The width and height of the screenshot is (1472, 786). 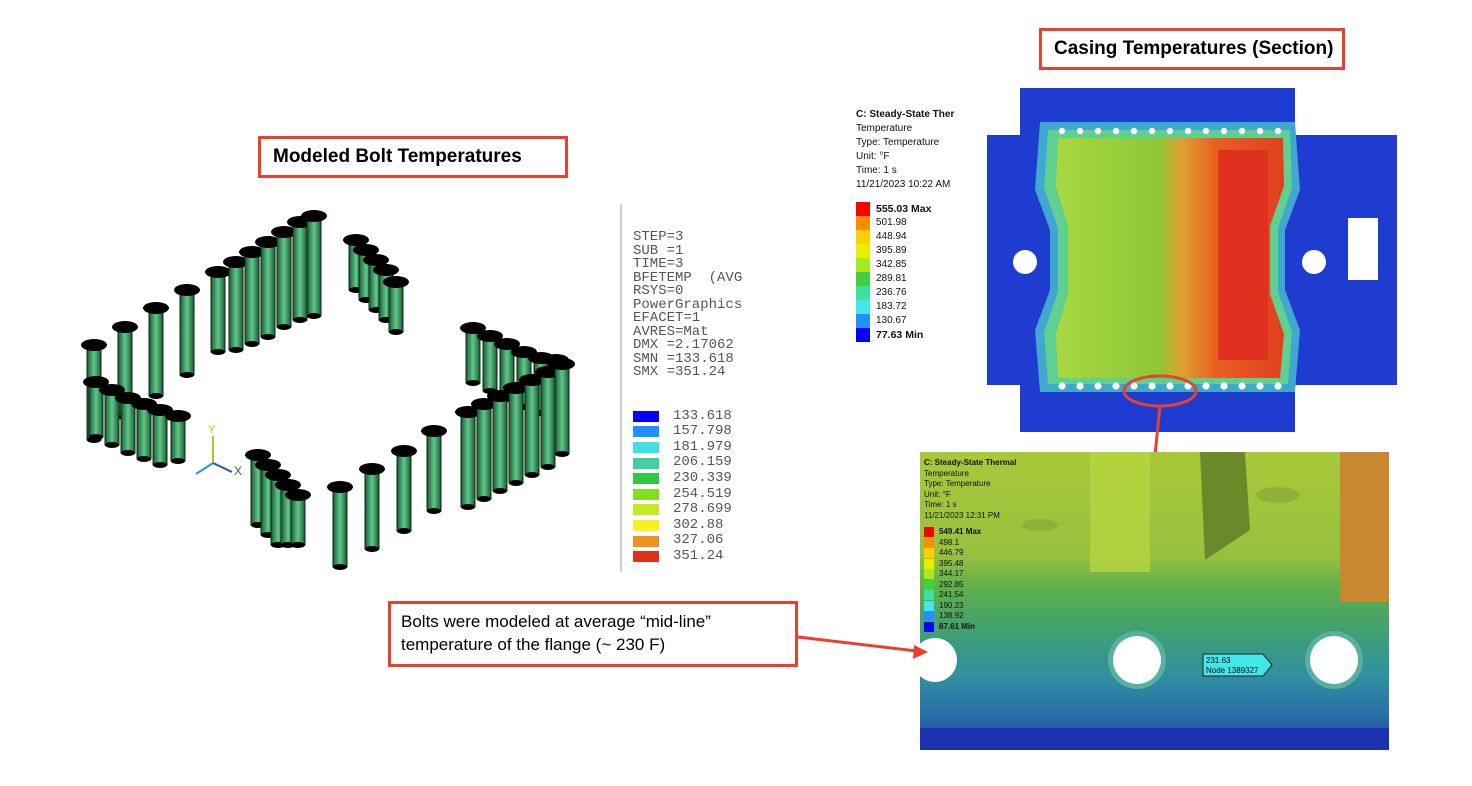 What do you see at coordinates (214, 455) in the screenshot?
I see `axis-triad` at bounding box center [214, 455].